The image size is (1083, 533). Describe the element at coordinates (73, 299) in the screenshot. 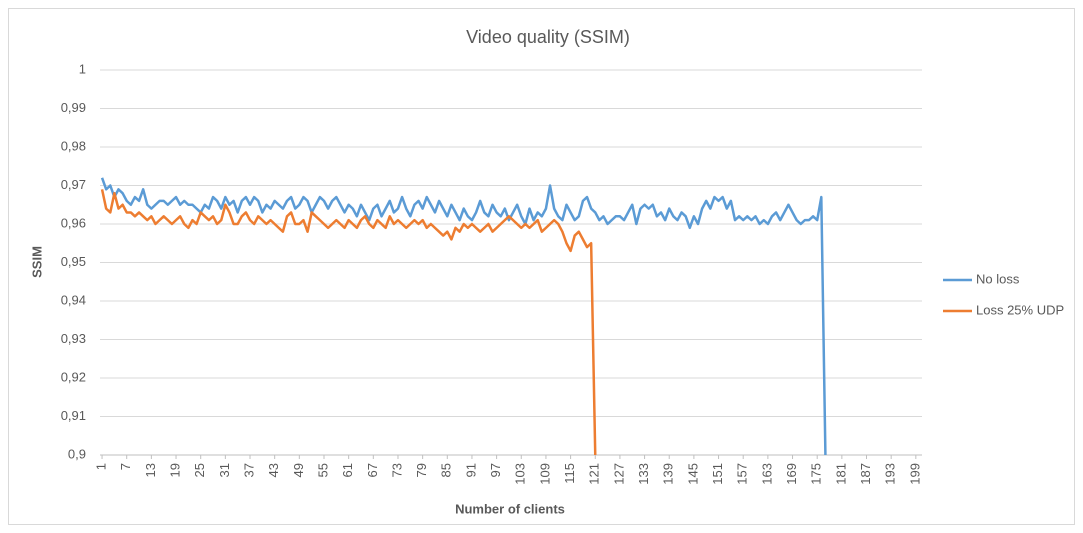

I see `y-tick-label: 0,94` at that location.